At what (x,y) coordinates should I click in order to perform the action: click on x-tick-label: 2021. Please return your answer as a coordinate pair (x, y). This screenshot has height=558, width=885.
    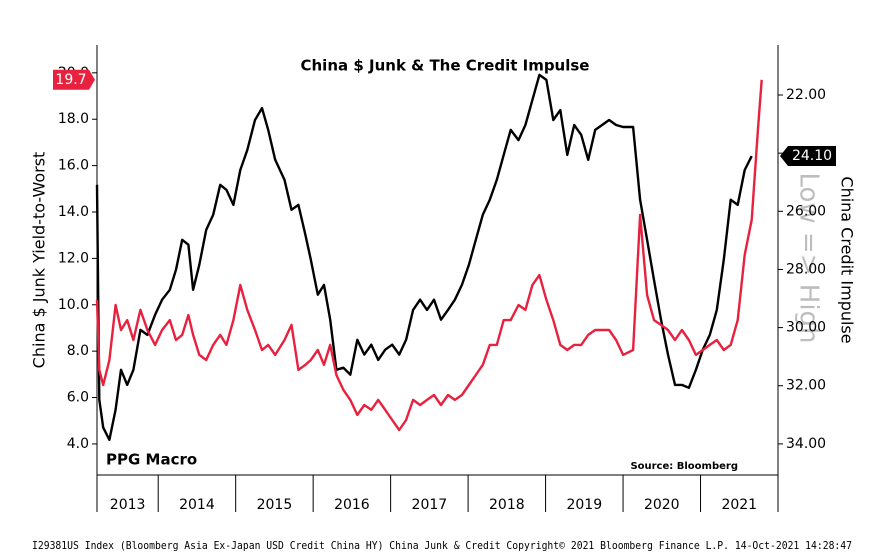
    Looking at the image, I should click on (739, 505).